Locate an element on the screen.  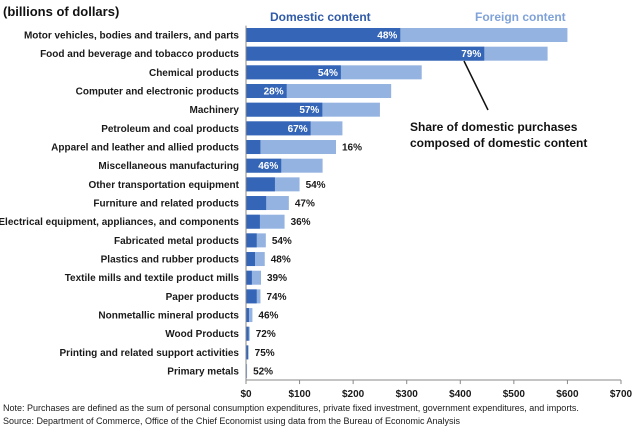
category-label: Primary metals is located at coordinates (203, 372).